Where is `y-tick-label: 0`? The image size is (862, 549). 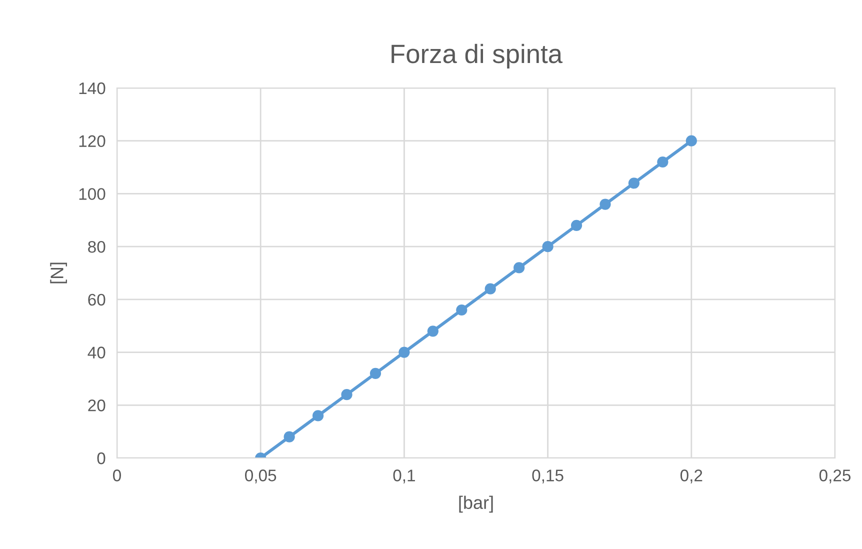 y-tick-label: 0 is located at coordinates (101, 458).